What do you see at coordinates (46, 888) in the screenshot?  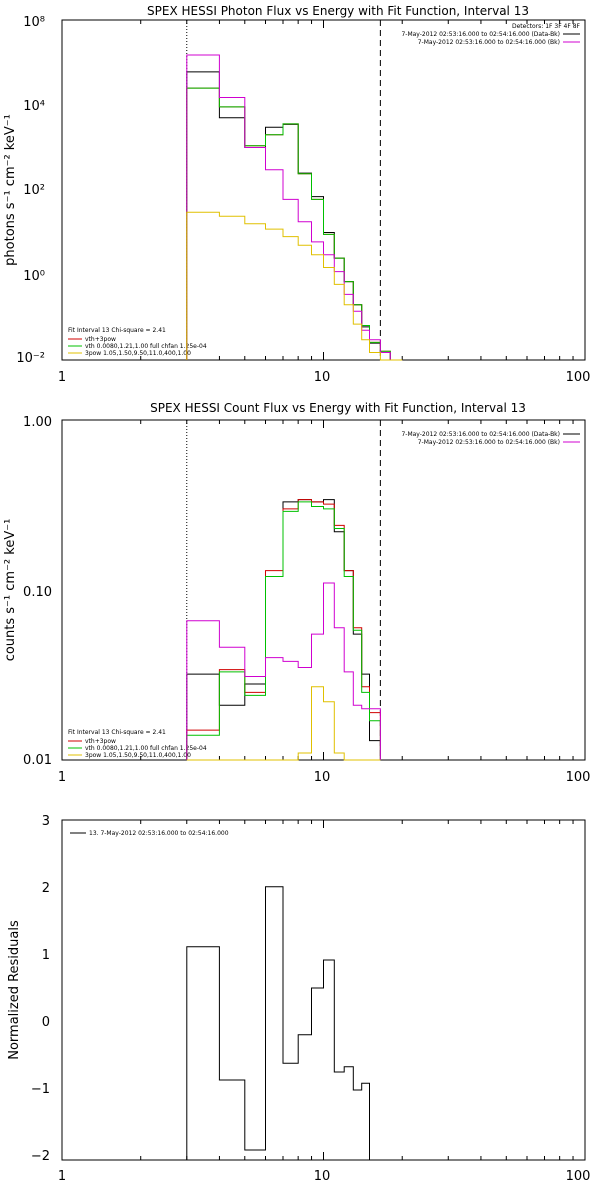 I see `residual-ytick-2: 2` at bounding box center [46, 888].